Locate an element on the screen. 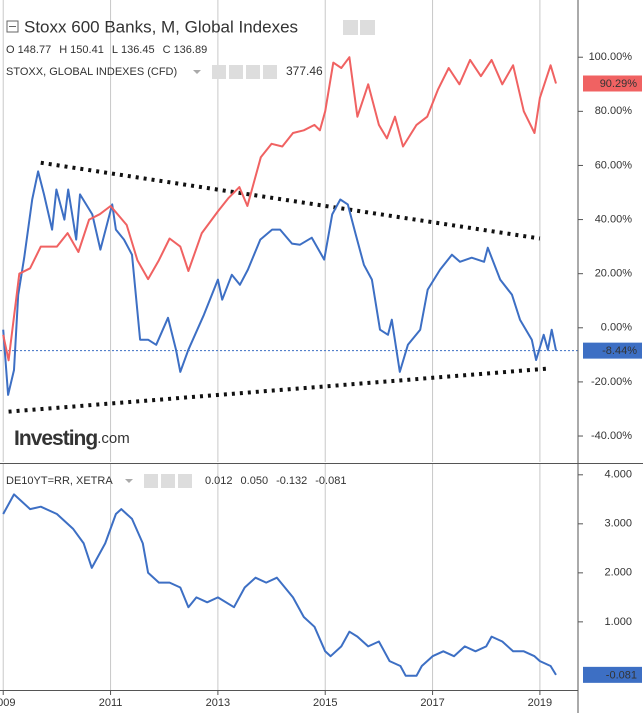 The height and width of the screenshot is (713, 643). stat-value: -0.081 is located at coordinates (330, 481).